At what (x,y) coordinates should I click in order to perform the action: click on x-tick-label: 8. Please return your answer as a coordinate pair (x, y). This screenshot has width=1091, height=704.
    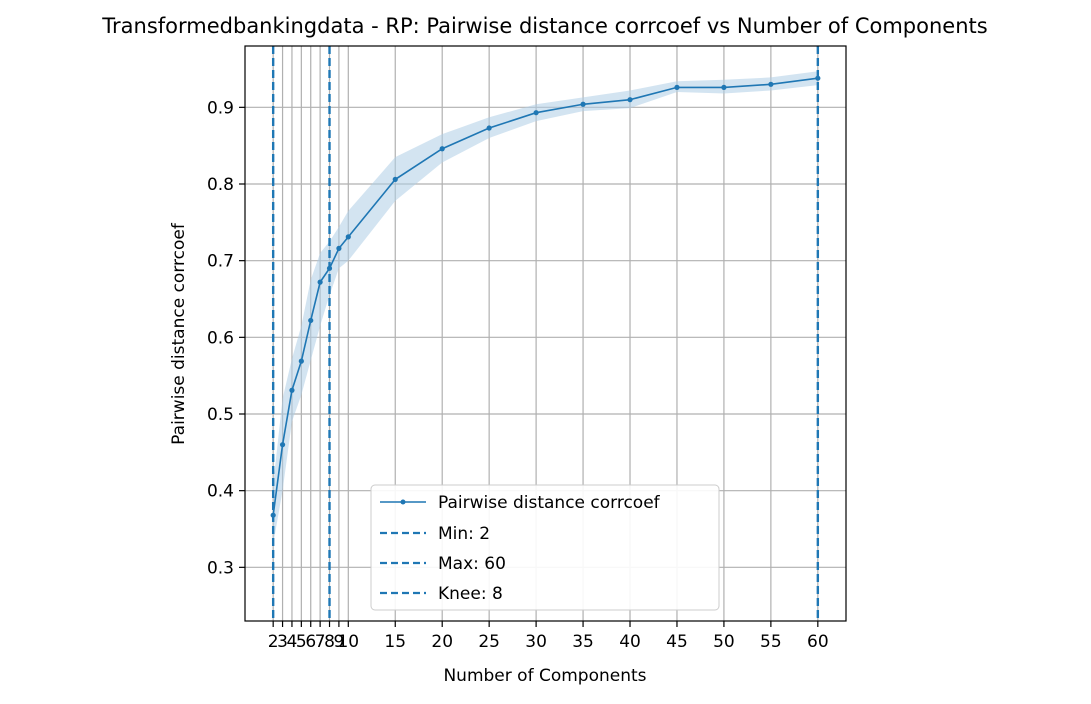
    Looking at the image, I should click on (329, 642).